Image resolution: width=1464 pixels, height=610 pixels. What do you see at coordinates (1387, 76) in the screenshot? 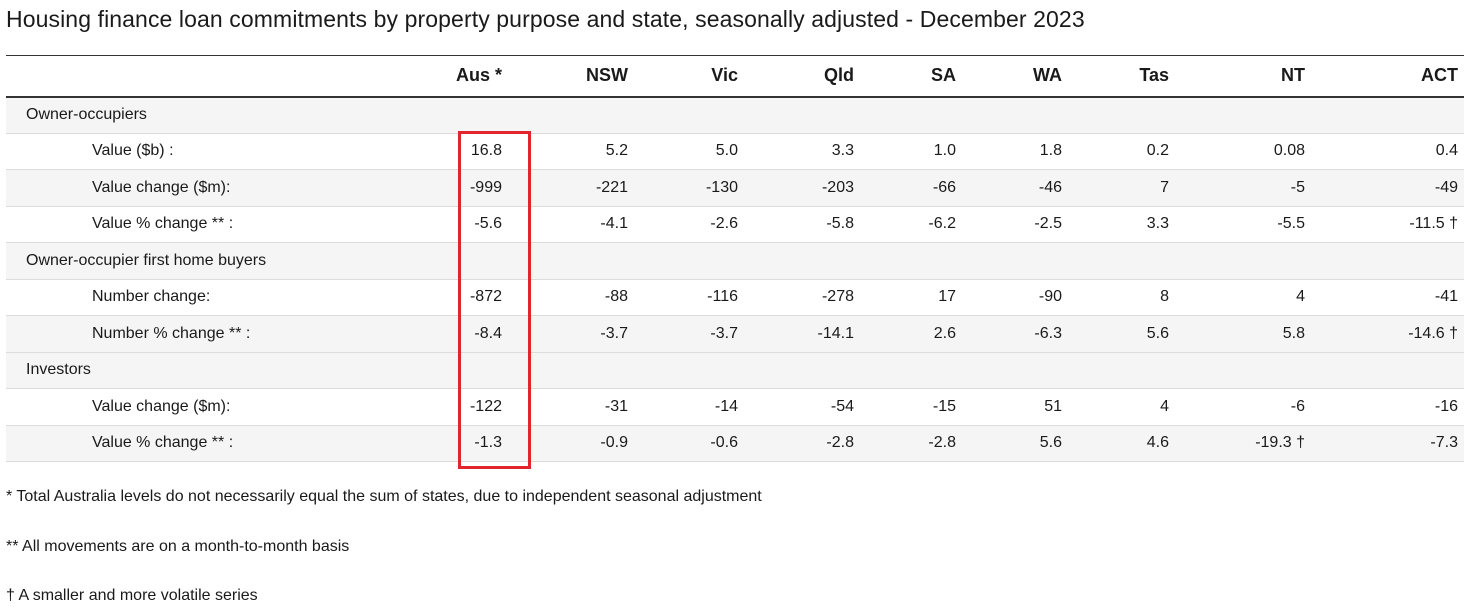
I see `header-act: ACT` at bounding box center [1387, 76].